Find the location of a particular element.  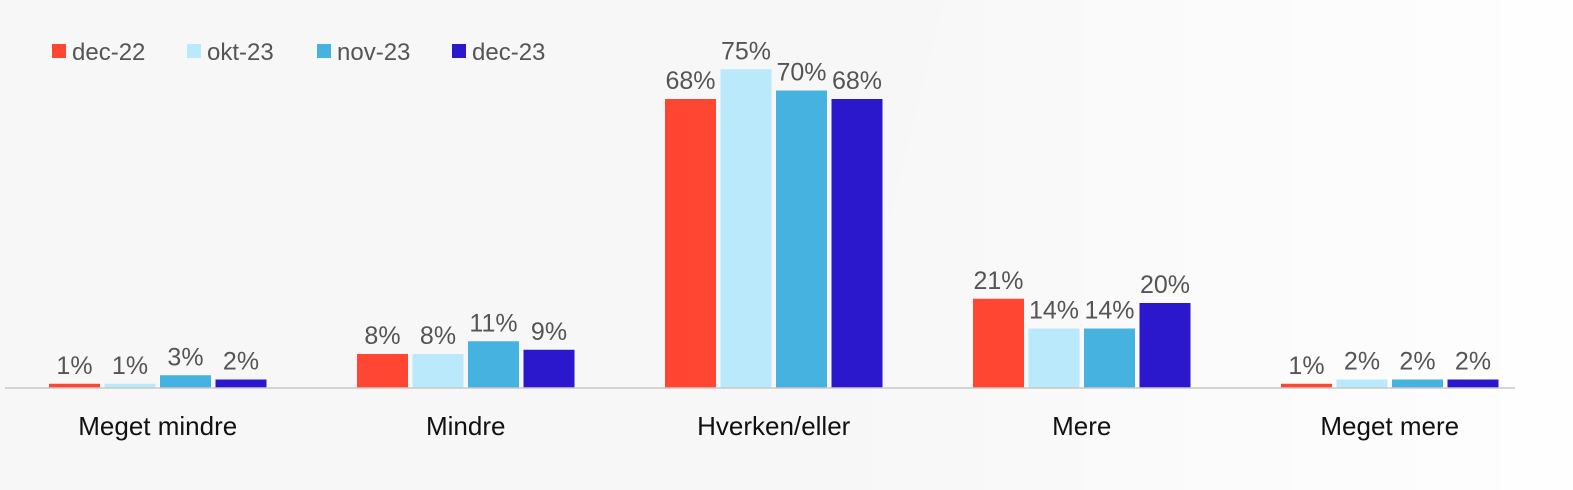

category-label-meget-mere: Meget mere is located at coordinates (1389, 426).